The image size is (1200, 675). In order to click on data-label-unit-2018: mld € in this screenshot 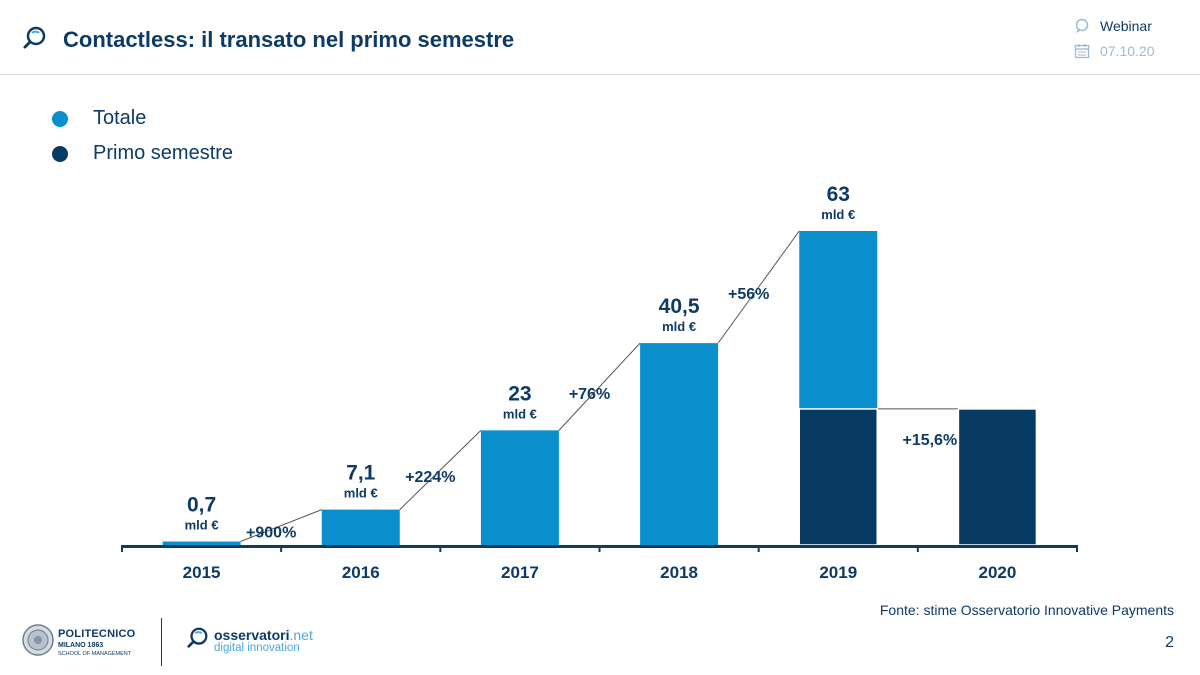, I will do `click(679, 326)`.